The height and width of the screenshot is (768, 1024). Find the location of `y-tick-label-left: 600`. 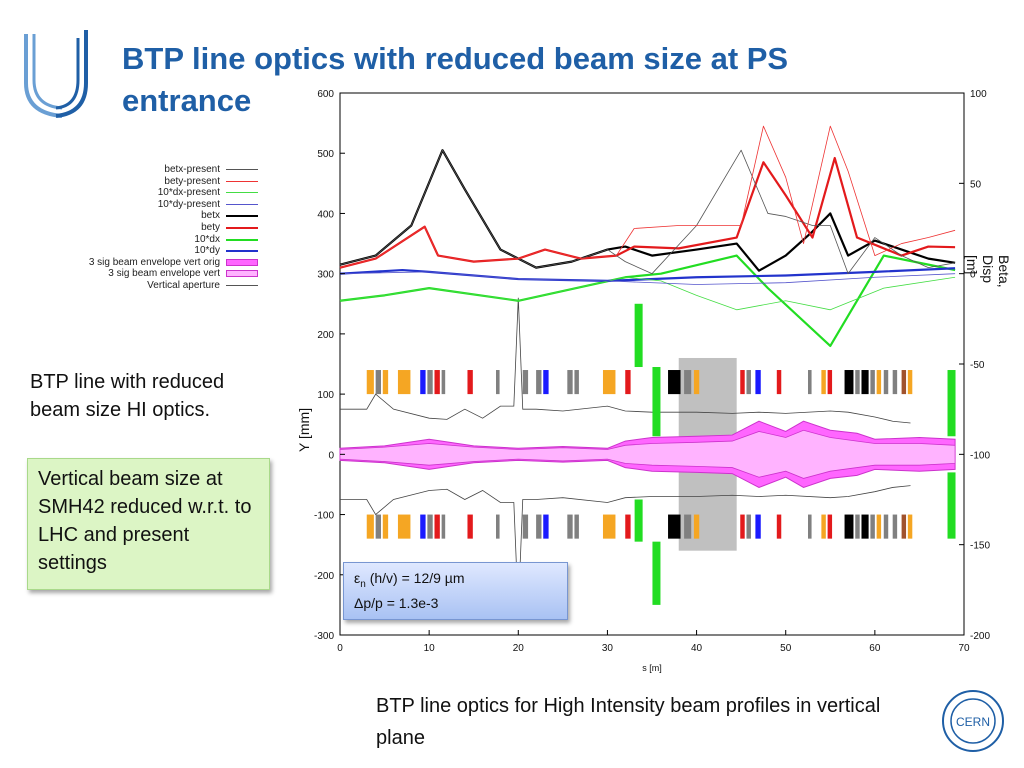

y-tick-label-left: 600 is located at coordinates (325, 94).